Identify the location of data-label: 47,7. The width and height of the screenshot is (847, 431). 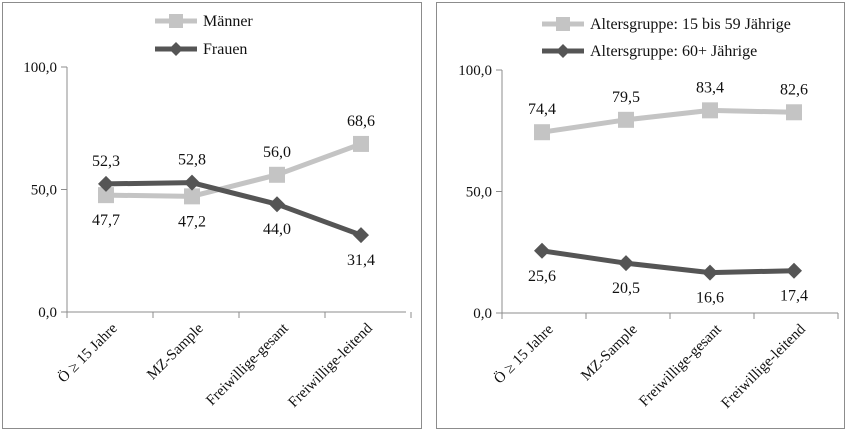
(106, 220).